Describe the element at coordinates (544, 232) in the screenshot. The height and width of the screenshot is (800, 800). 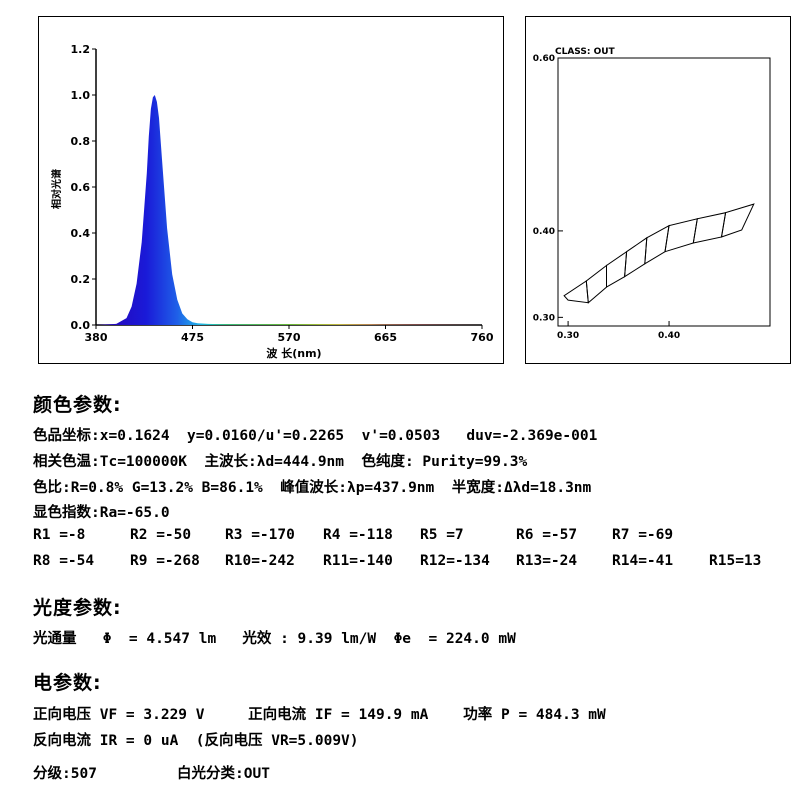
I see `chromaticity-y-tick-label: 0.40` at that location.